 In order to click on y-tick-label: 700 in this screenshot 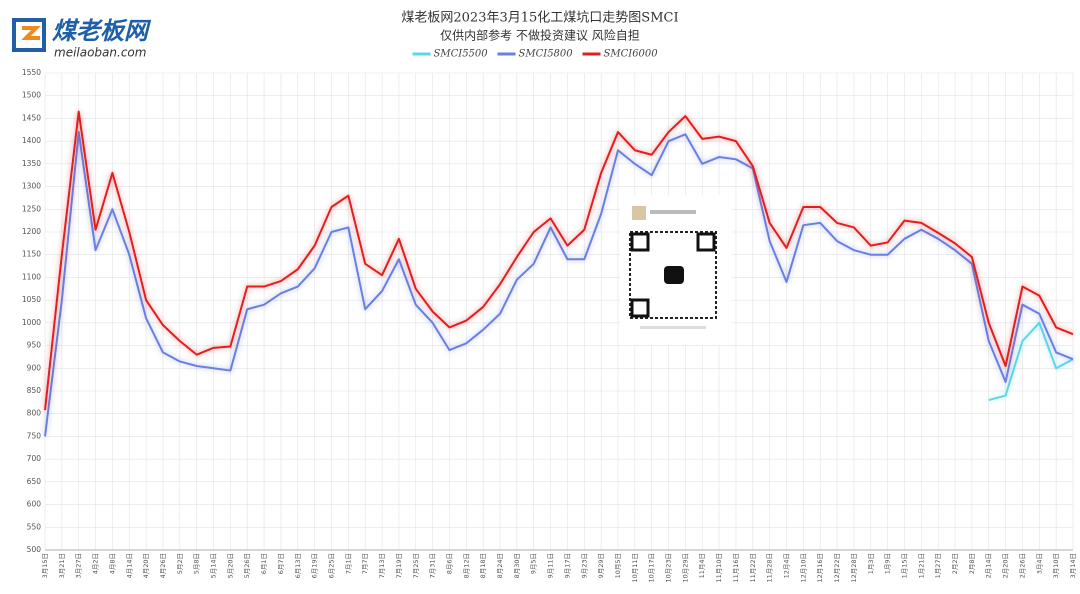, I will do `click(34, 458)`.